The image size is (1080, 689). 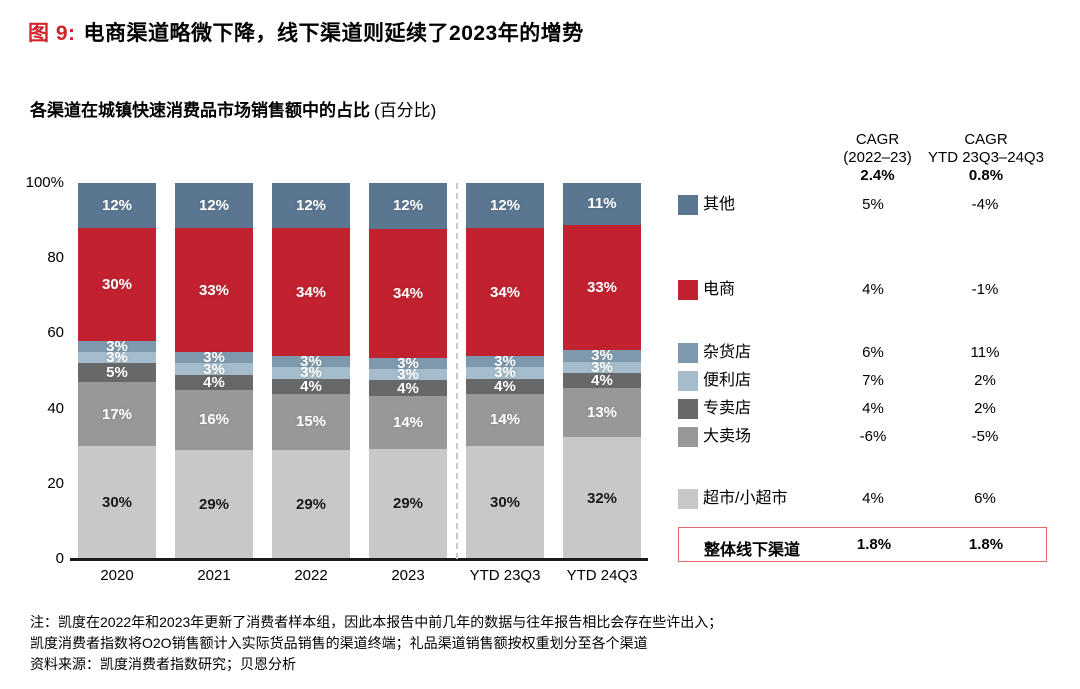 I want to click on offline-total-row: 整体线下渠道 1.8% 1.8%, so click(x=862, y=544).